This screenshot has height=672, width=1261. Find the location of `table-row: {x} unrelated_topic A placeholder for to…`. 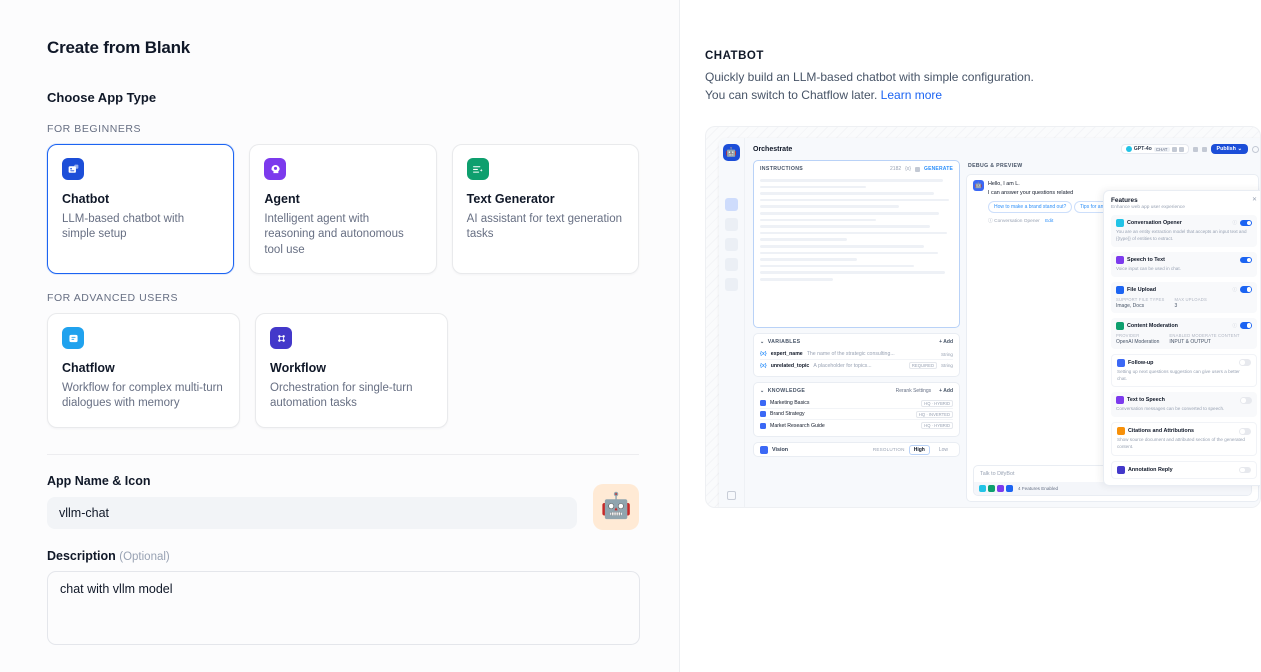

table-row: {x} unrelated_topic A placeholder for to… is located at coordinates (856, 365).